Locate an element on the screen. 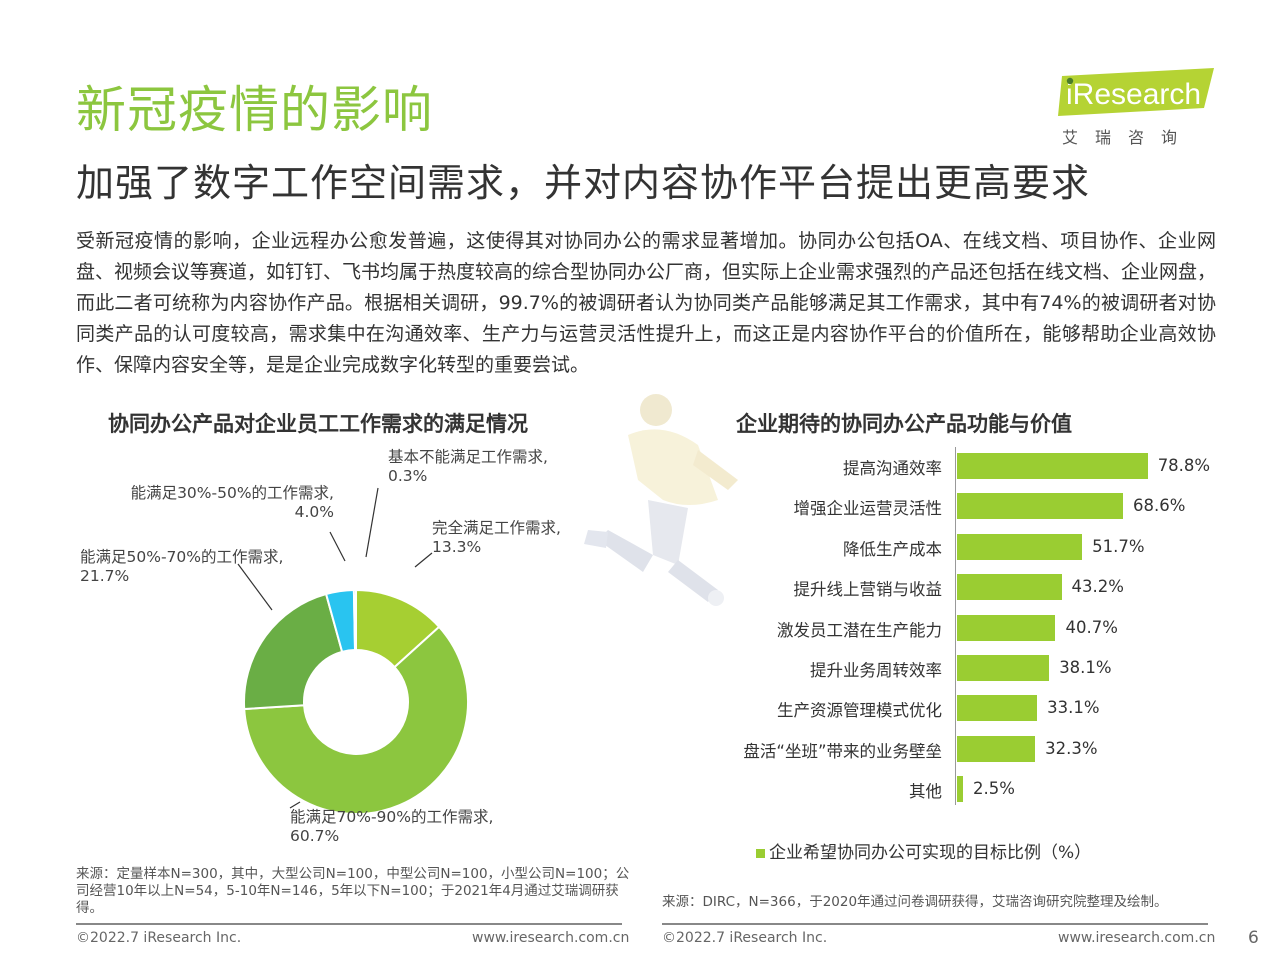 The width and height of the screenshot is (1280, 960). legend-label: 企业希望协同办公可实现的目标比例（%） is located at coordinates (930, 853).